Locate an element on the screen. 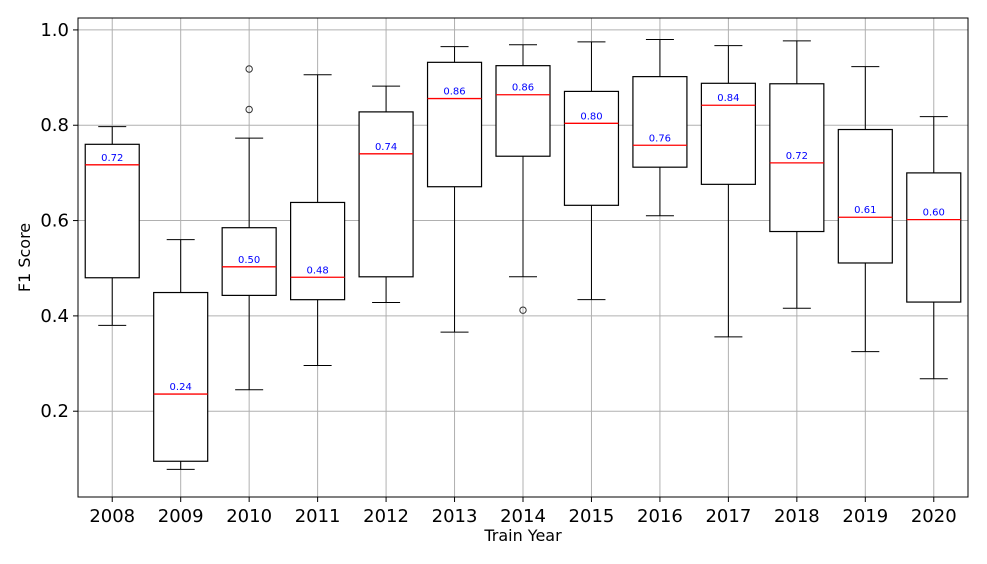  y-tick-label: 0.6 is located at coordinates (54, 221).